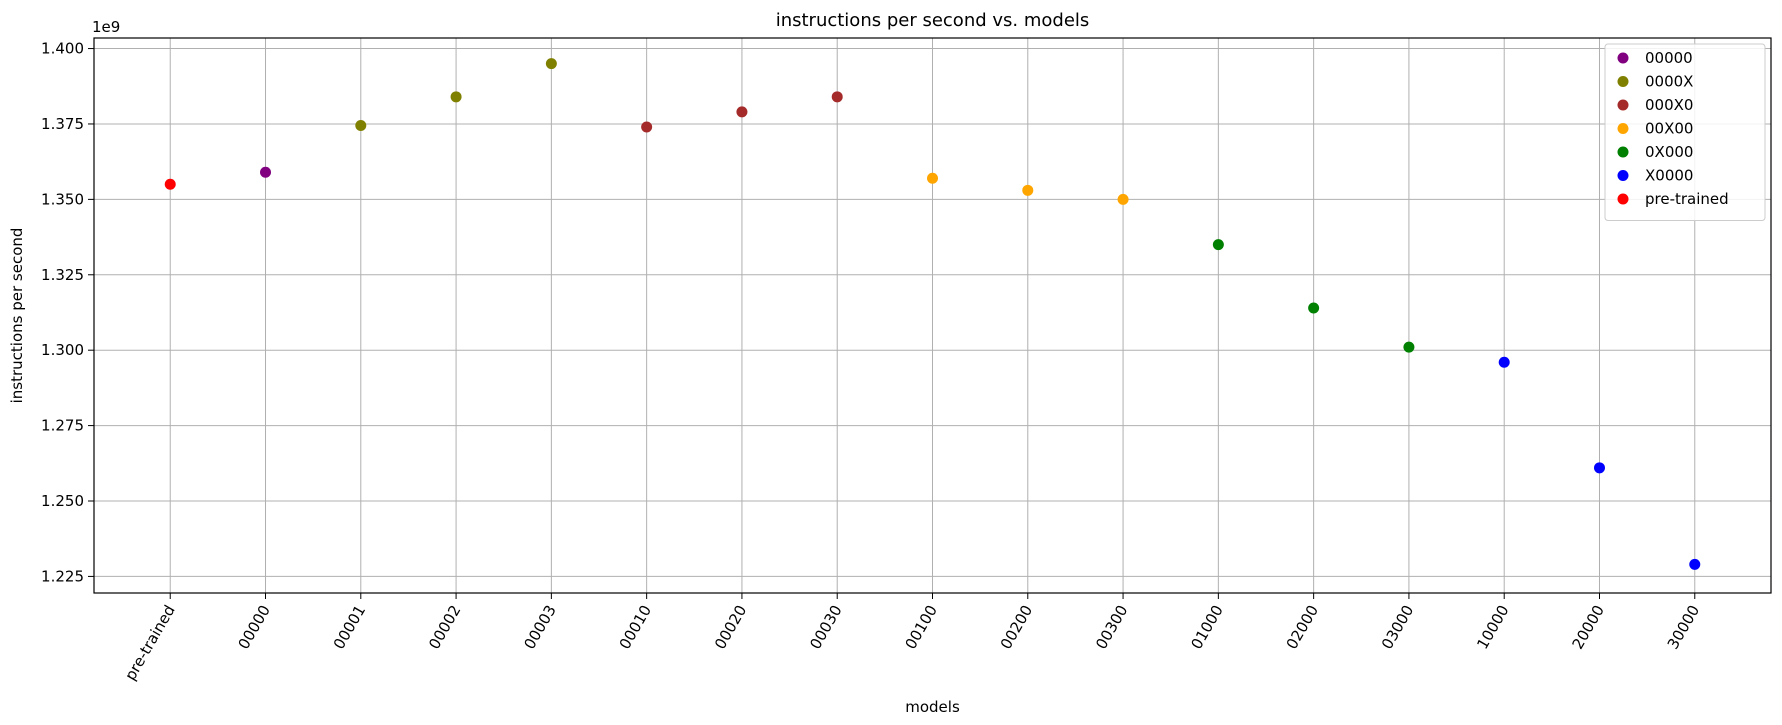  What do you see at coordinates (62, 426) in the screenshot?
I see `y-tick-label: 1.275` at bounding box center [62, 426].